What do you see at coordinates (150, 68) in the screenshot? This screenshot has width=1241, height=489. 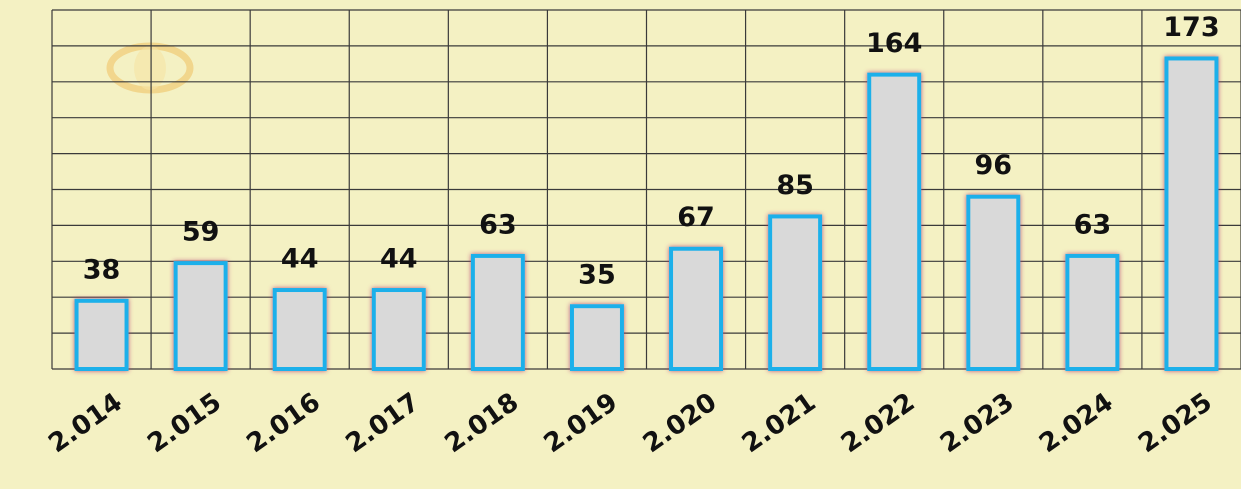 I see `logo` at bounding box center [150, 68].